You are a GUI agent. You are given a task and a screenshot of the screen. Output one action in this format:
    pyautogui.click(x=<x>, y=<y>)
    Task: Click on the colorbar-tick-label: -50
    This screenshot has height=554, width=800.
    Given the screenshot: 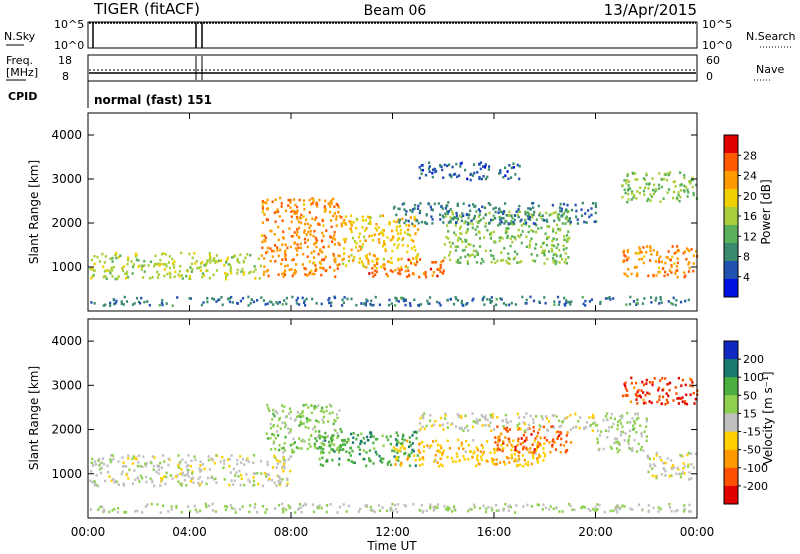 What is the action you would take?
    pyautogui.click(x=752, y=450)
    